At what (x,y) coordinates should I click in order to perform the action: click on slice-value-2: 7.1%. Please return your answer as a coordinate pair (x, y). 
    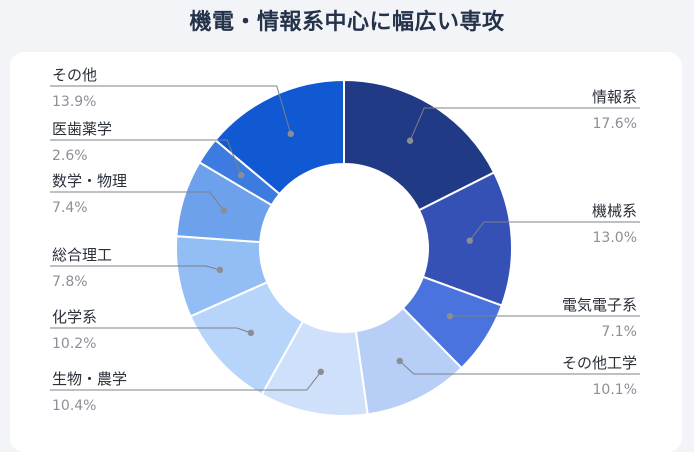
    Looking at the image, I should click on (619, 332).